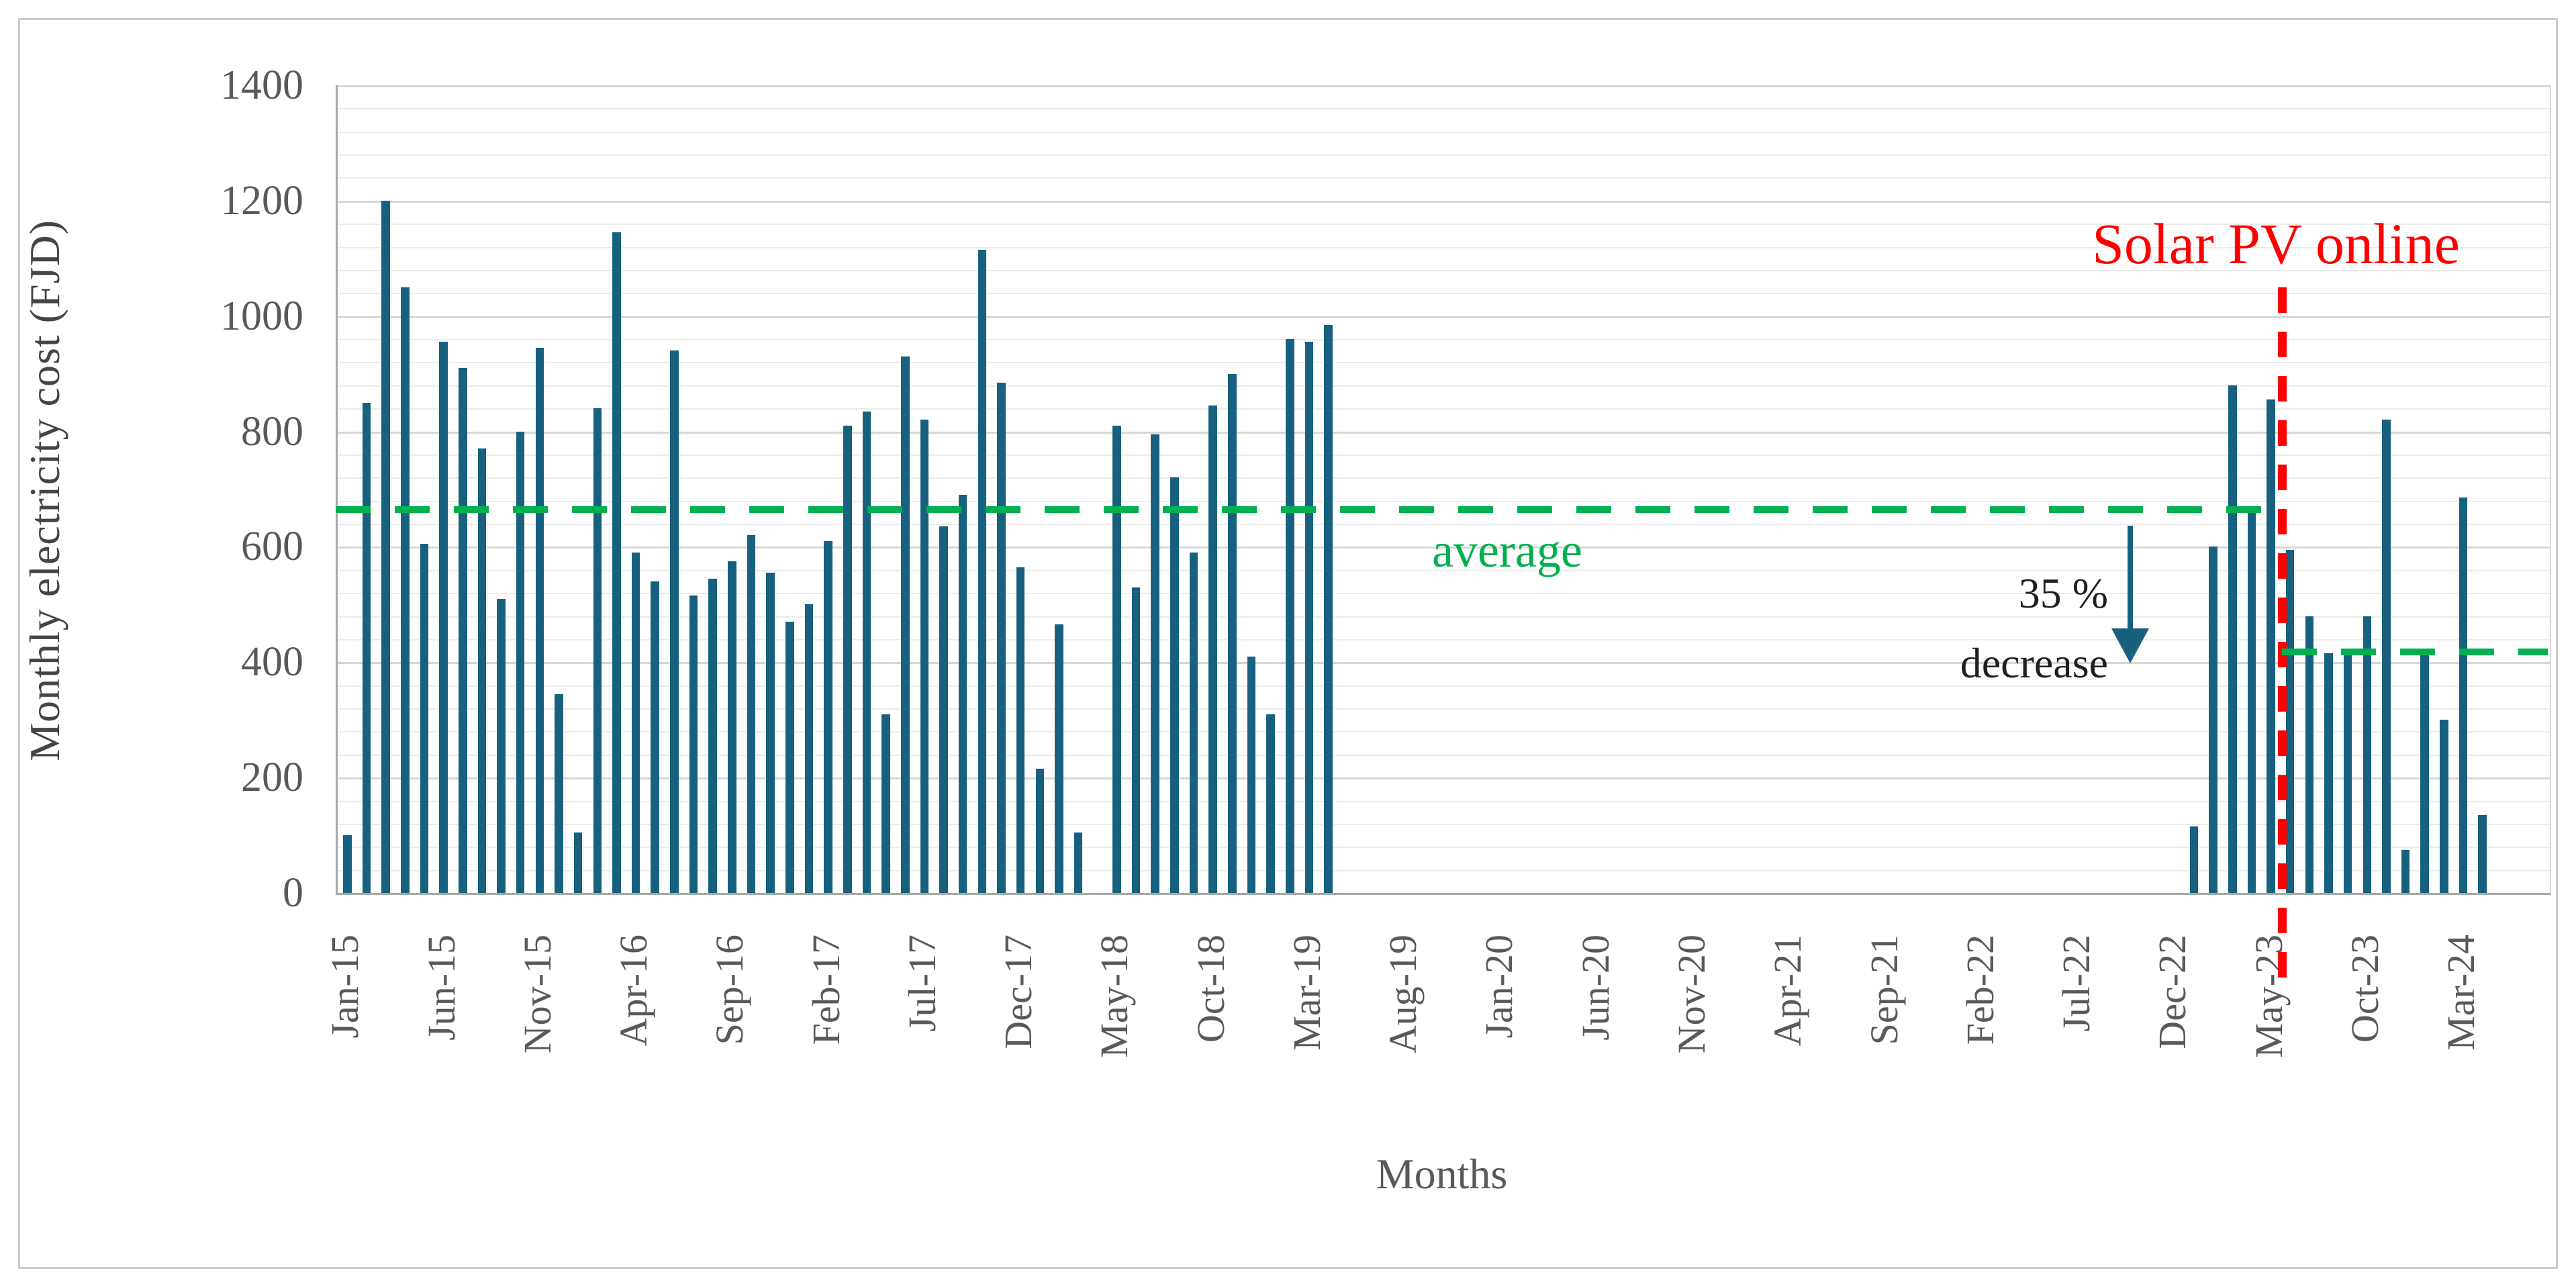  Describe the element at coordinates (1306, 993) in the screenshot. I see `x-tick-Mar-19: Mar-19` at that location.